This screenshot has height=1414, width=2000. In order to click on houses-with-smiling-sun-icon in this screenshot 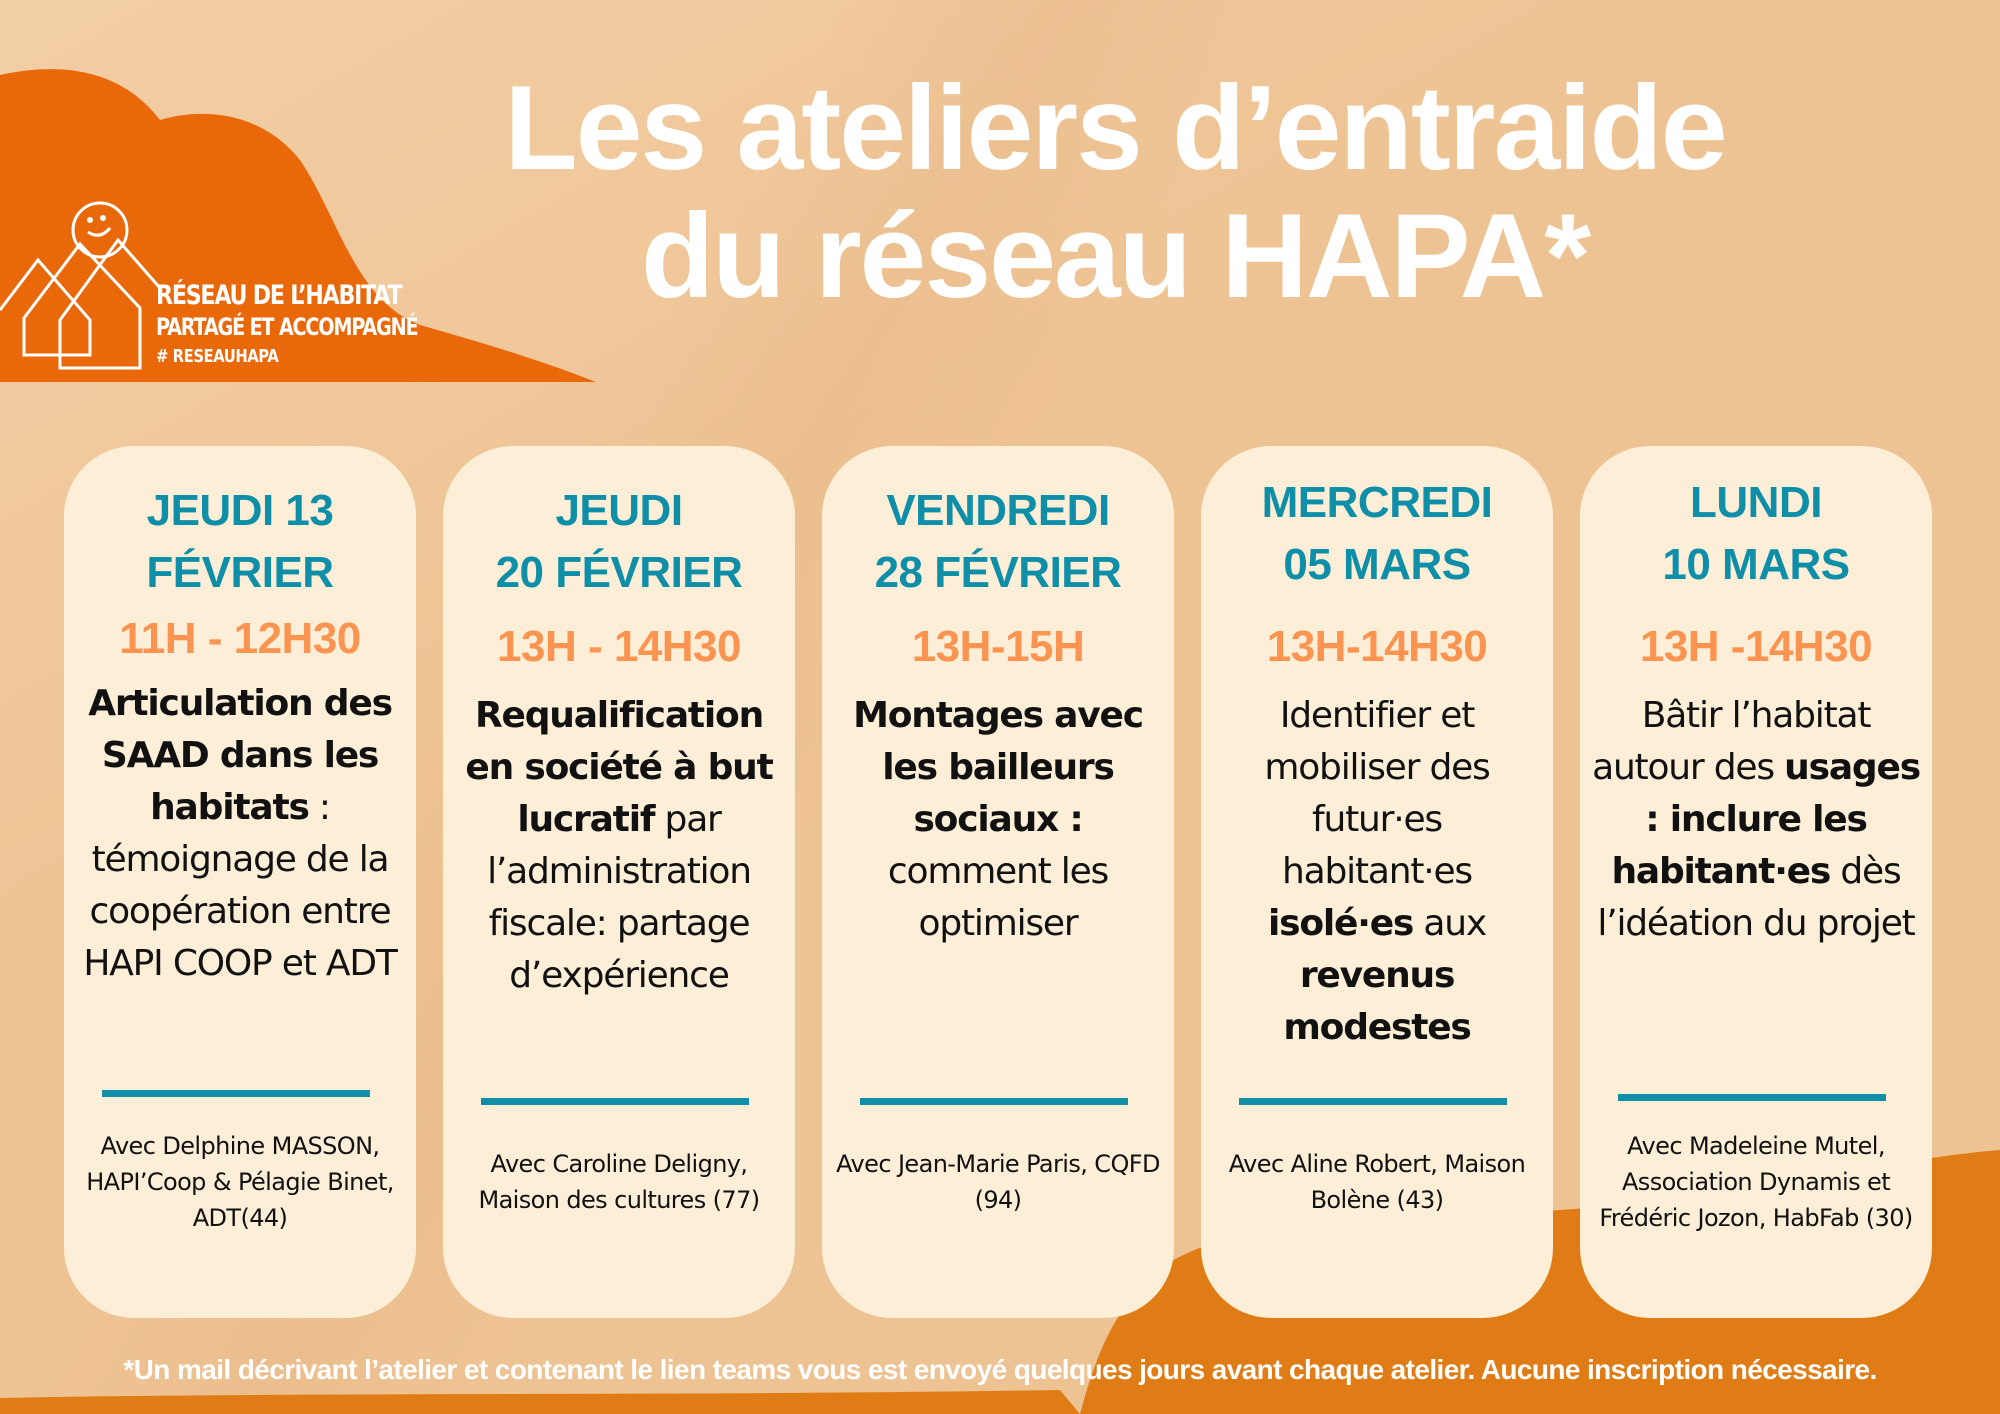, I will do `click(80, 285)`.